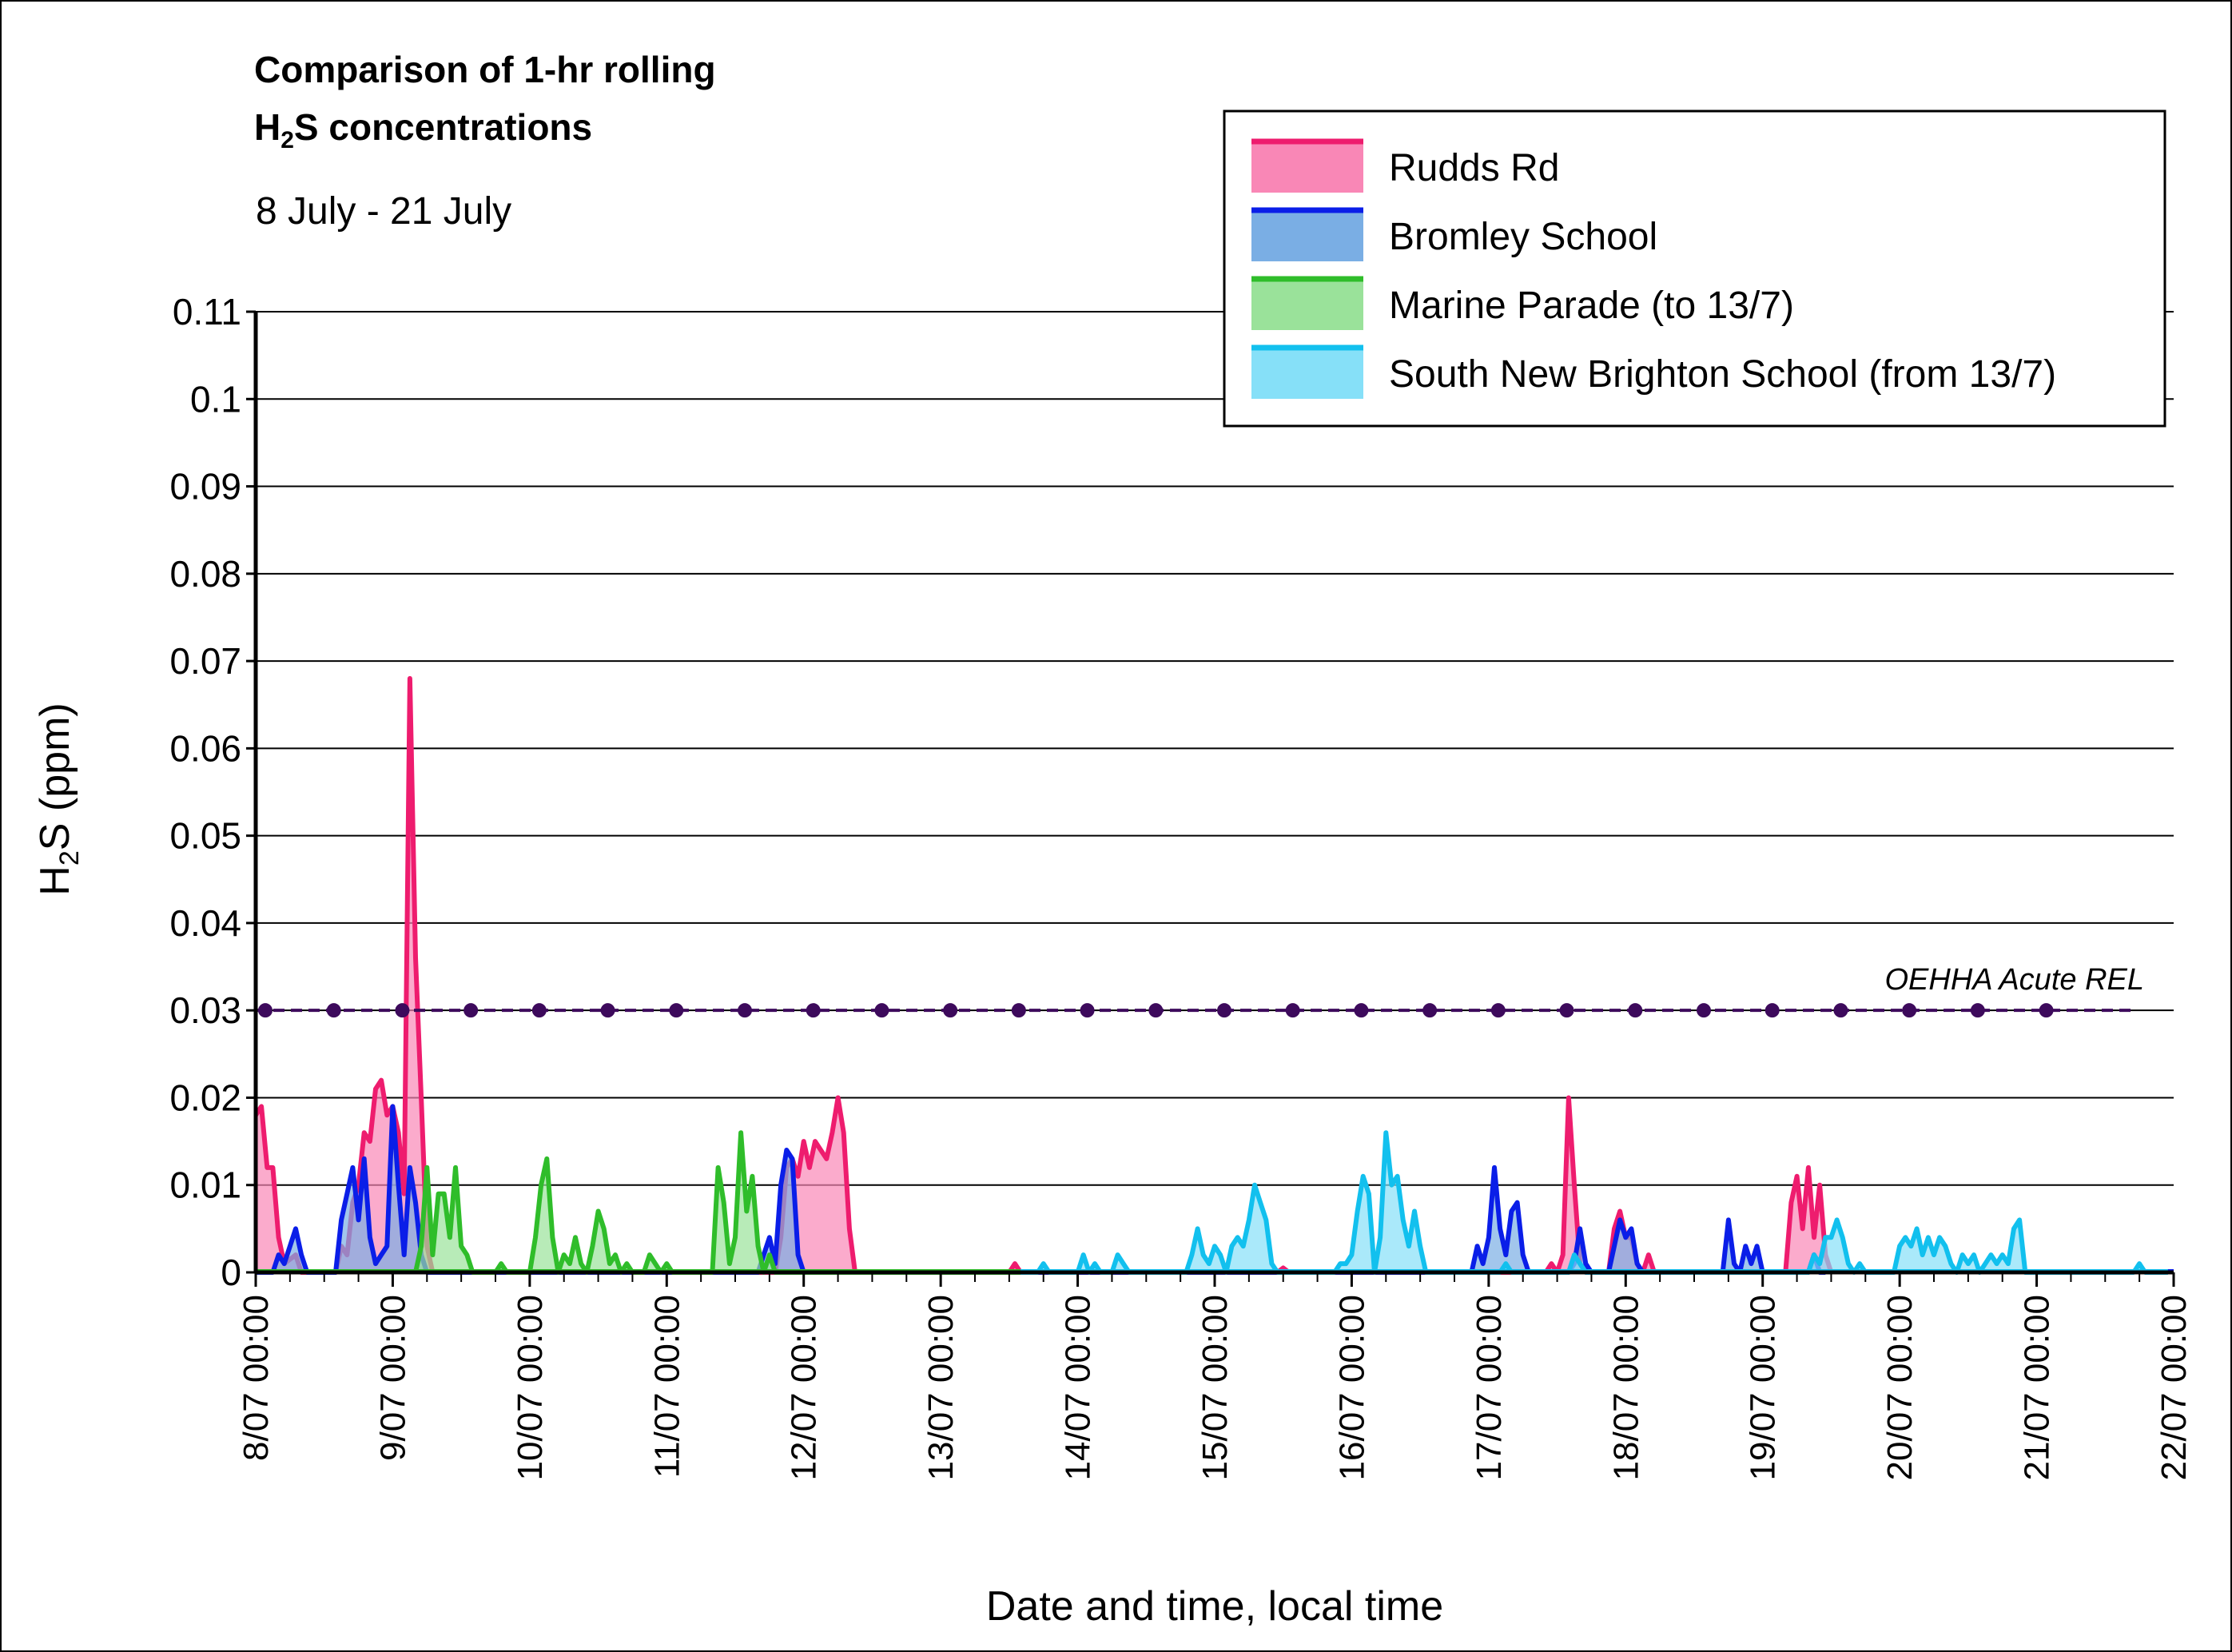 Image resolution: width=2232 pixels, height=1652 pixels. Describe the element at coordinates (267, 127) in the screenshot. I see `chart-title-h: H` at that location.